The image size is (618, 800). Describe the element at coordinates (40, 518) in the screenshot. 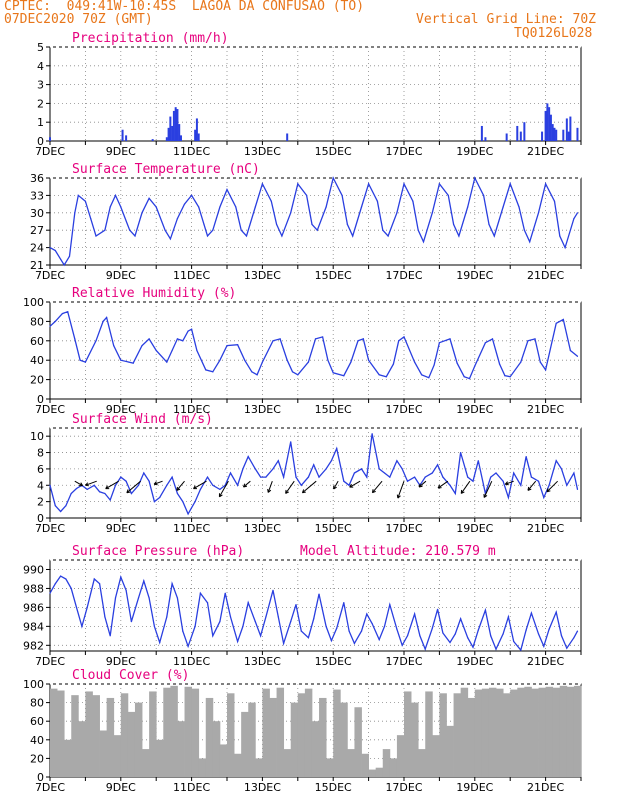

I see `wind-ytick-label: 0` at that location.